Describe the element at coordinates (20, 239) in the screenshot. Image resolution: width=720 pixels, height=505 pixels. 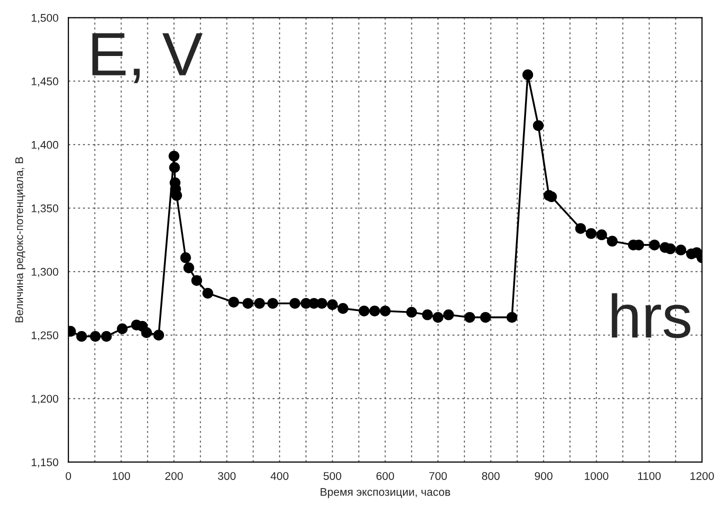
I see `y-axis-title: Величина редокс-потенциала, В` at that location.